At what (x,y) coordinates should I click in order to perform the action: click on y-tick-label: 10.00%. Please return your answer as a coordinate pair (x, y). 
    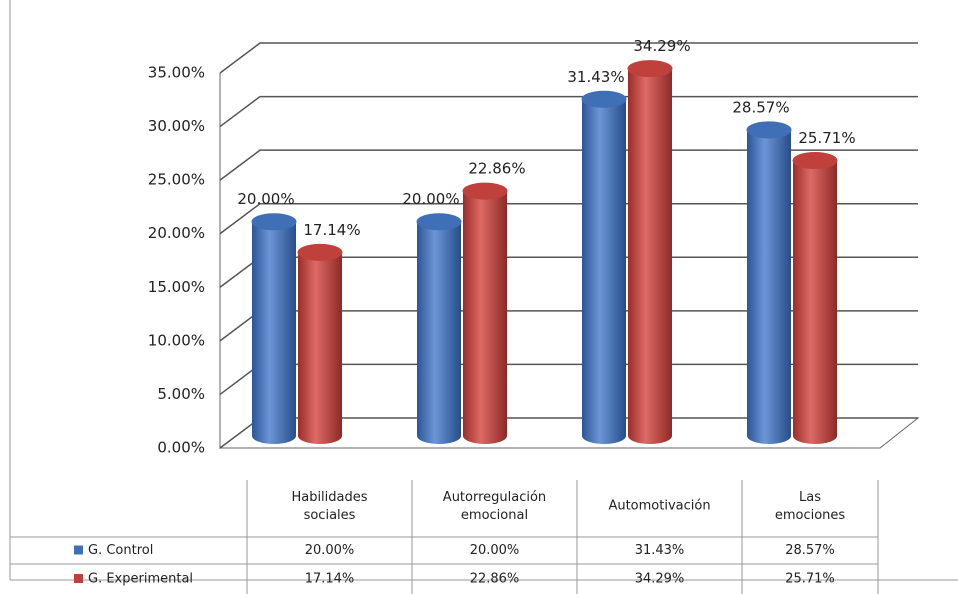
    Looking at the image, I should click on (176, 340).